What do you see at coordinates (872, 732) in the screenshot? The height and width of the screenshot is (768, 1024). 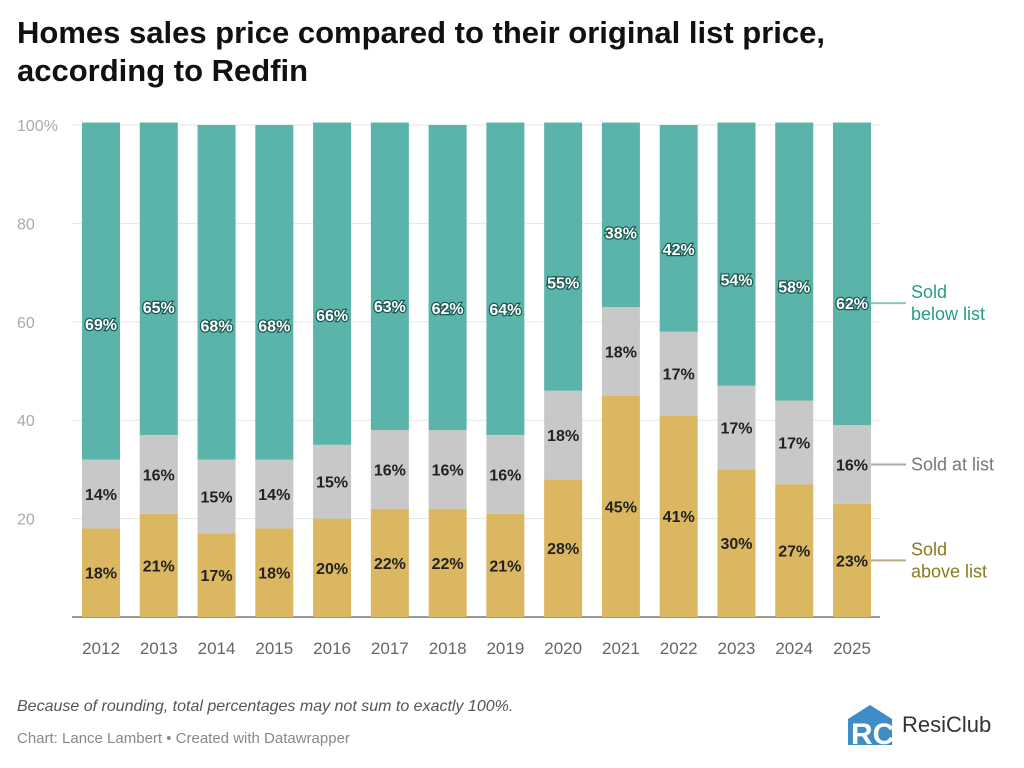 I see `svg-text: RC` at bounding box center [872, 732].